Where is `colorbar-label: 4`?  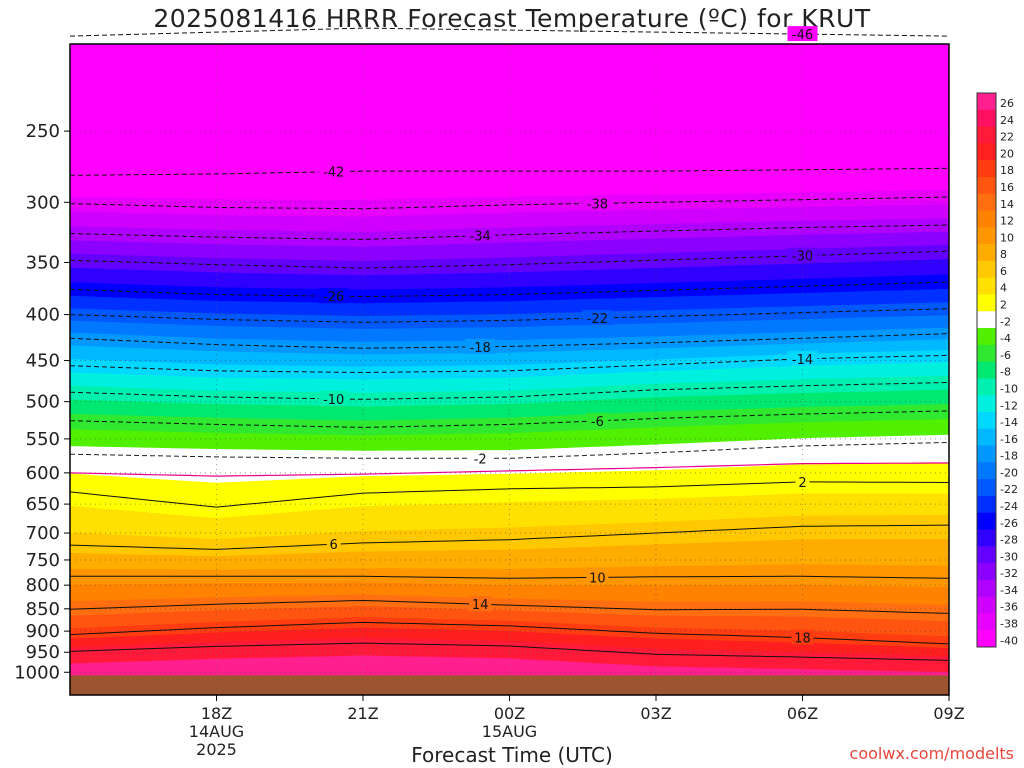
colorbar-label: 4 is located at coordinates (1003, 288).